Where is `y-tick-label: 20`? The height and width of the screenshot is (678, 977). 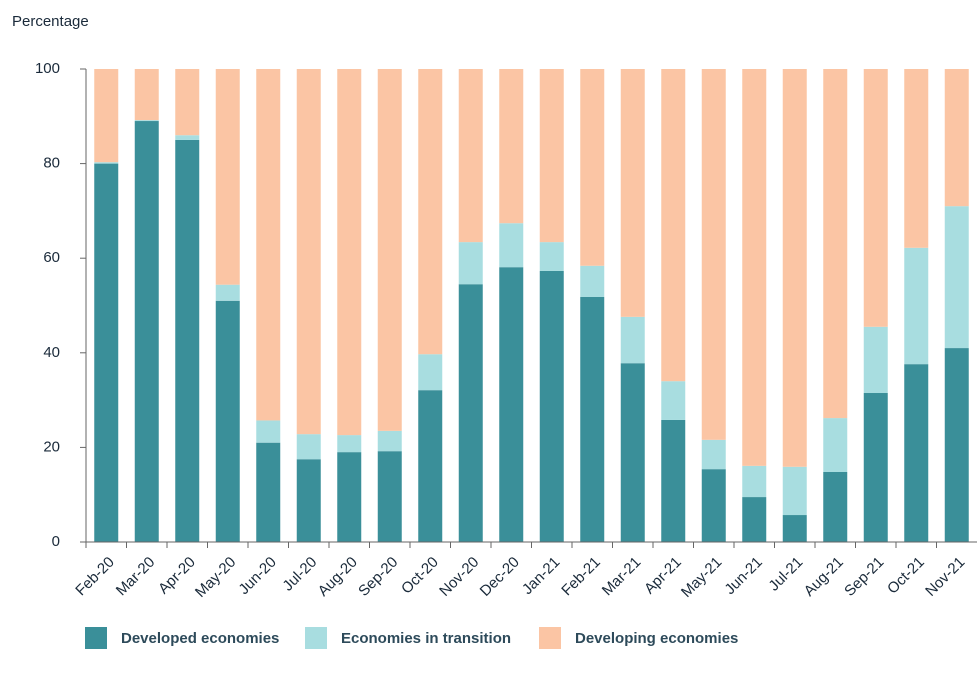 y-tick-label: 20 is located at coordinates (51, 446).